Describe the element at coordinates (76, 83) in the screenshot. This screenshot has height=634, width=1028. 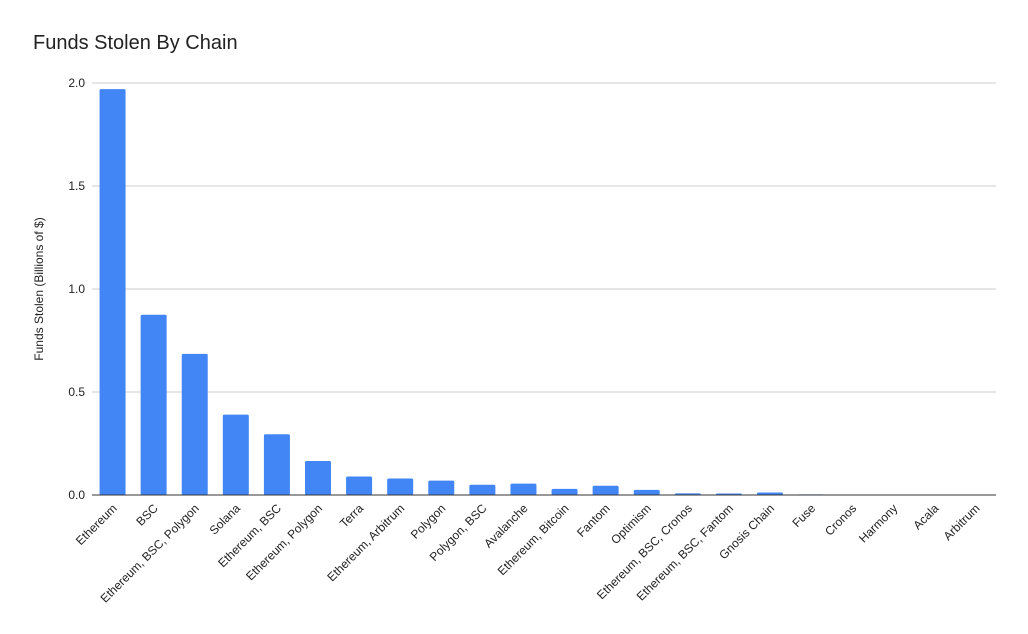
I see `y-tick-label: 2.0` at that location.